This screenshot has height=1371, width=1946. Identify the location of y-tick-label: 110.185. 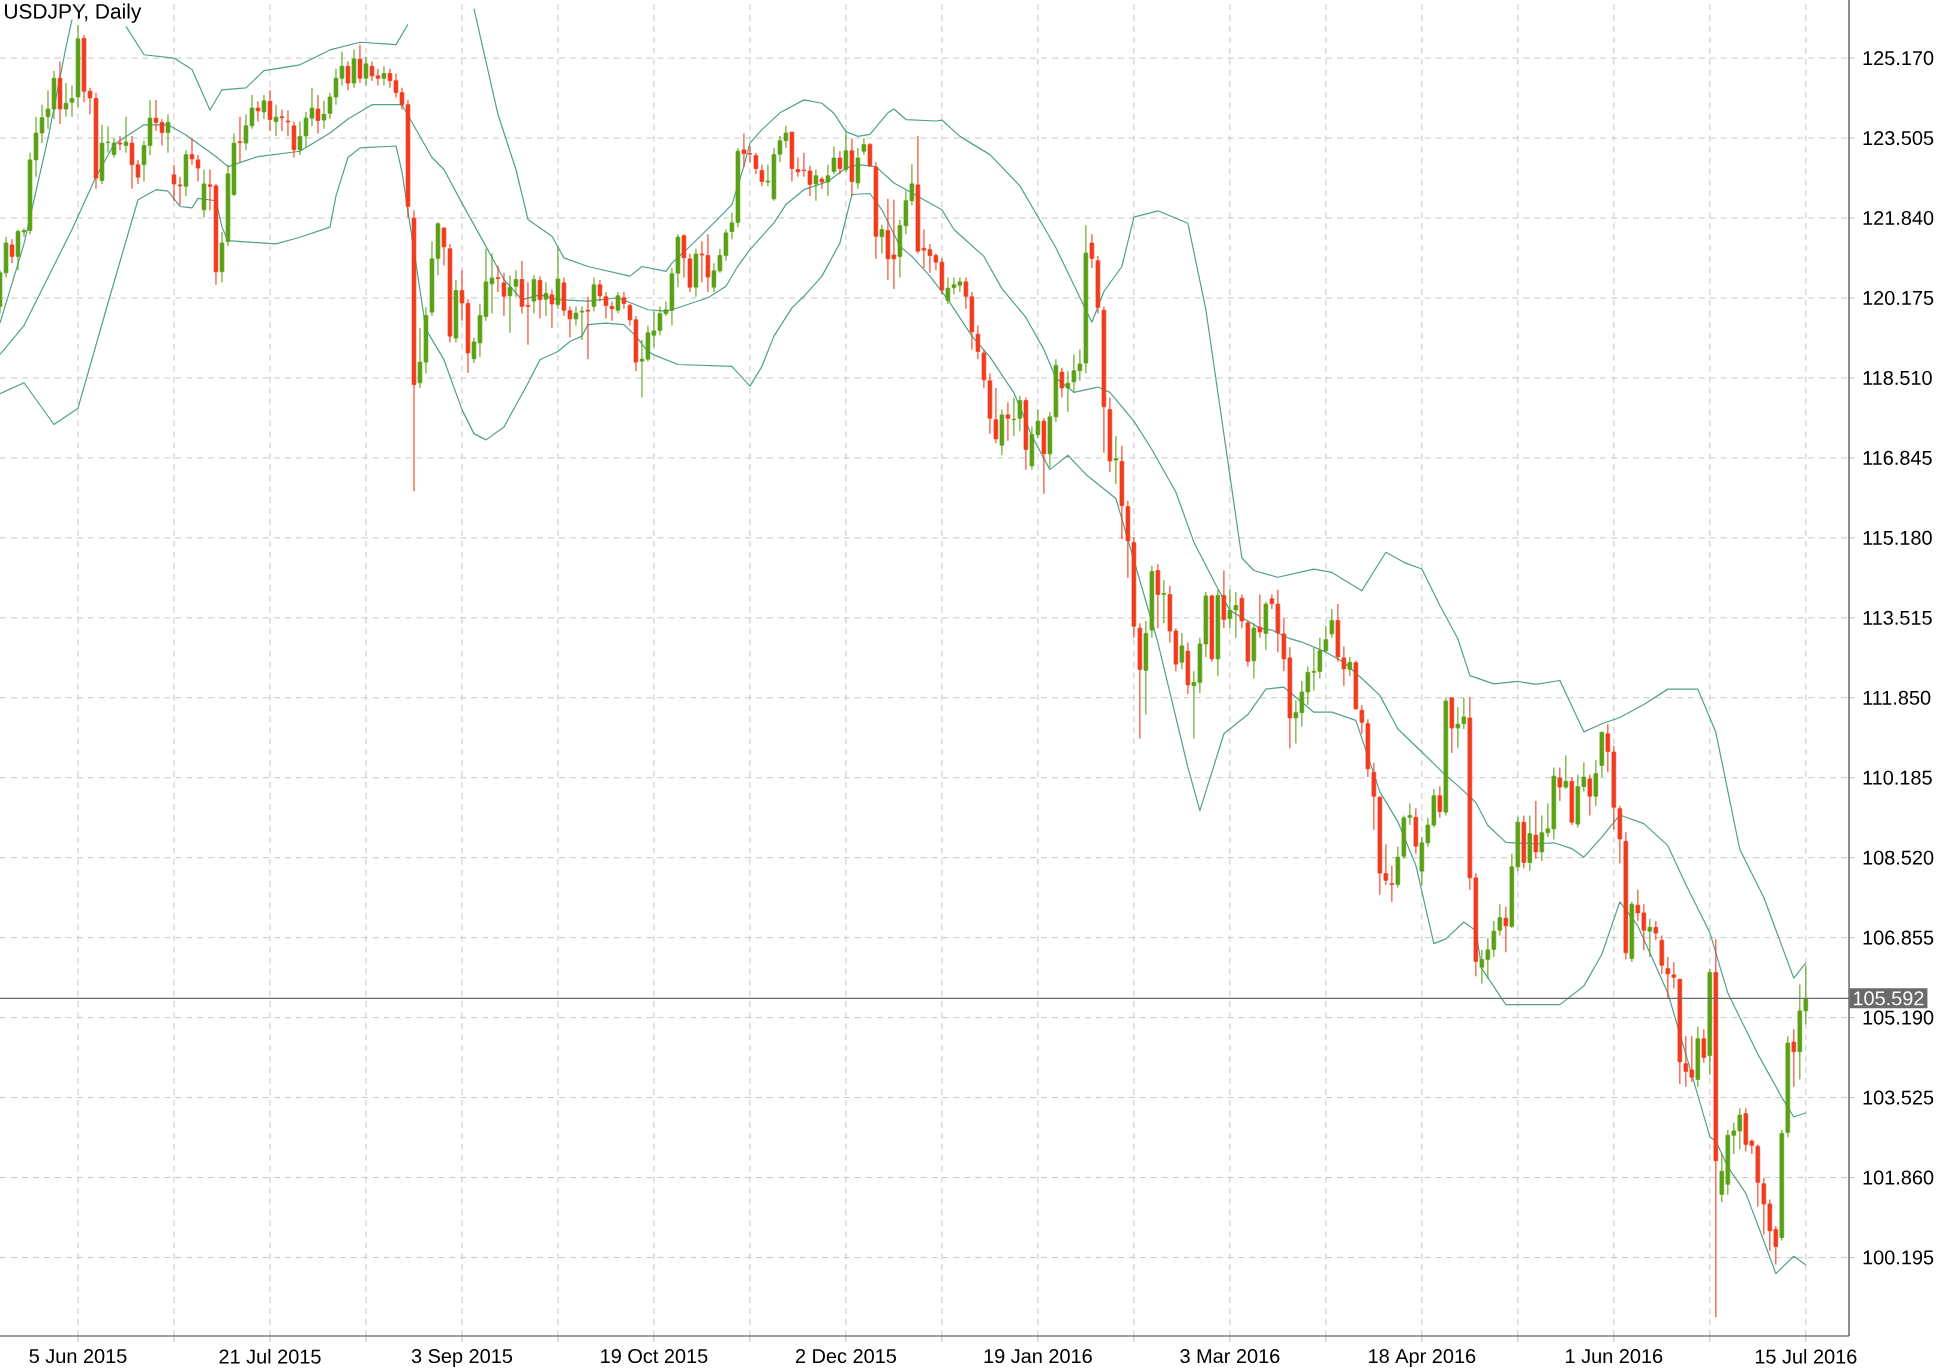
(1897, 777).